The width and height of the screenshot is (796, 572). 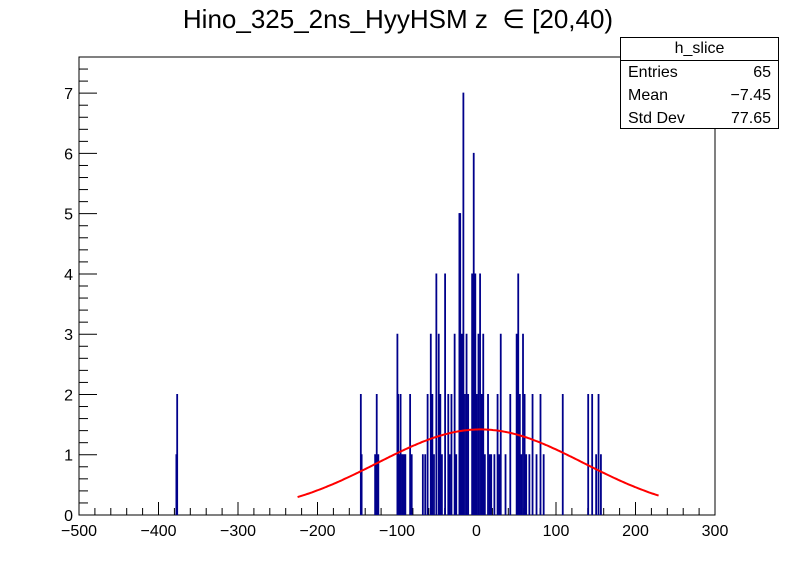 I want to click on stats-label: Entries, so click(x=653, y=72).